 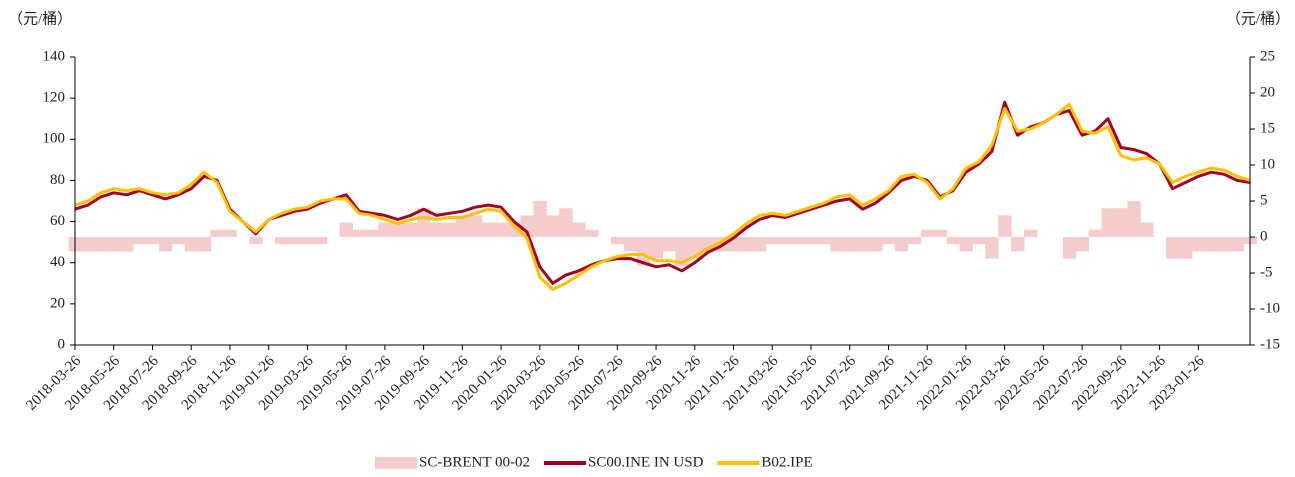 What do you see at coordinates (57, 303) in the screenshot?
I see `y-tick-label: 20` at bounding box center [57, 303].